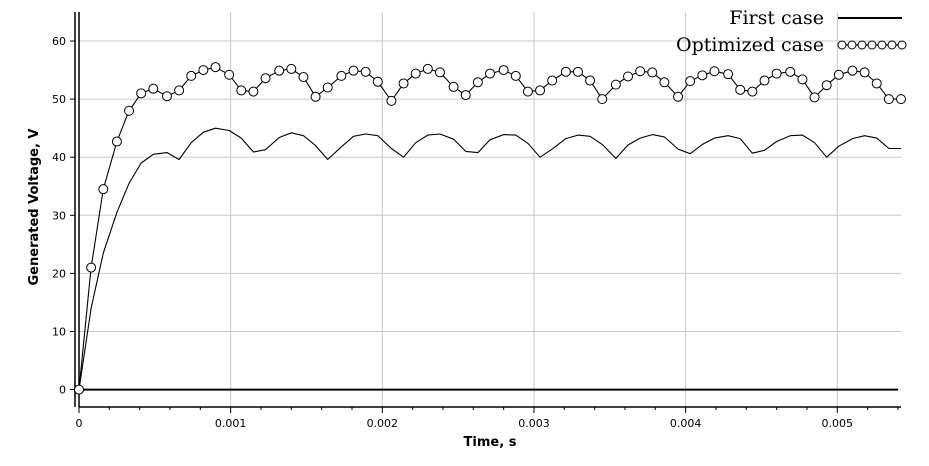 The width and height of the screenshot is (929, 466). What do you see at coordinates (59, 331) in the screenshot?
I see `y-tick-label: 10` at bounding box center [59, 331].